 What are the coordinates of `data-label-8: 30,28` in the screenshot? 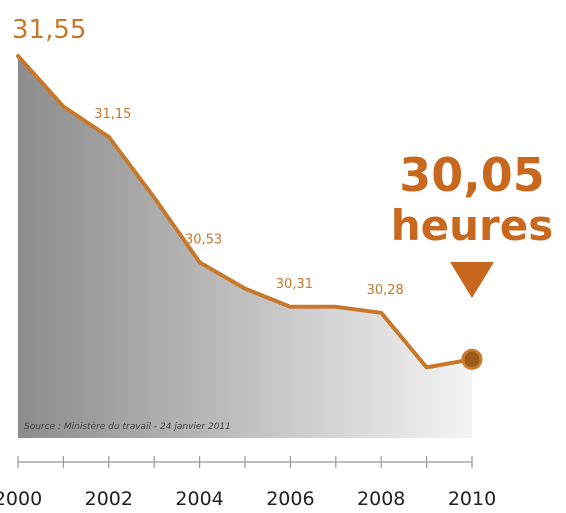 It's located at (385, 290).